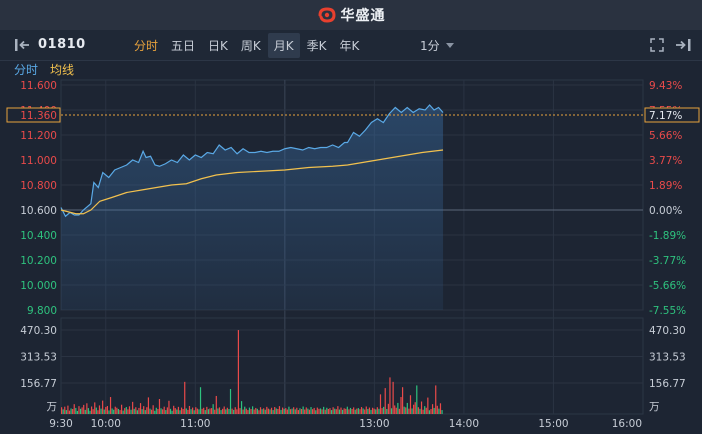  I want to click on x-tick-label: 10:00, so click(106, 424).